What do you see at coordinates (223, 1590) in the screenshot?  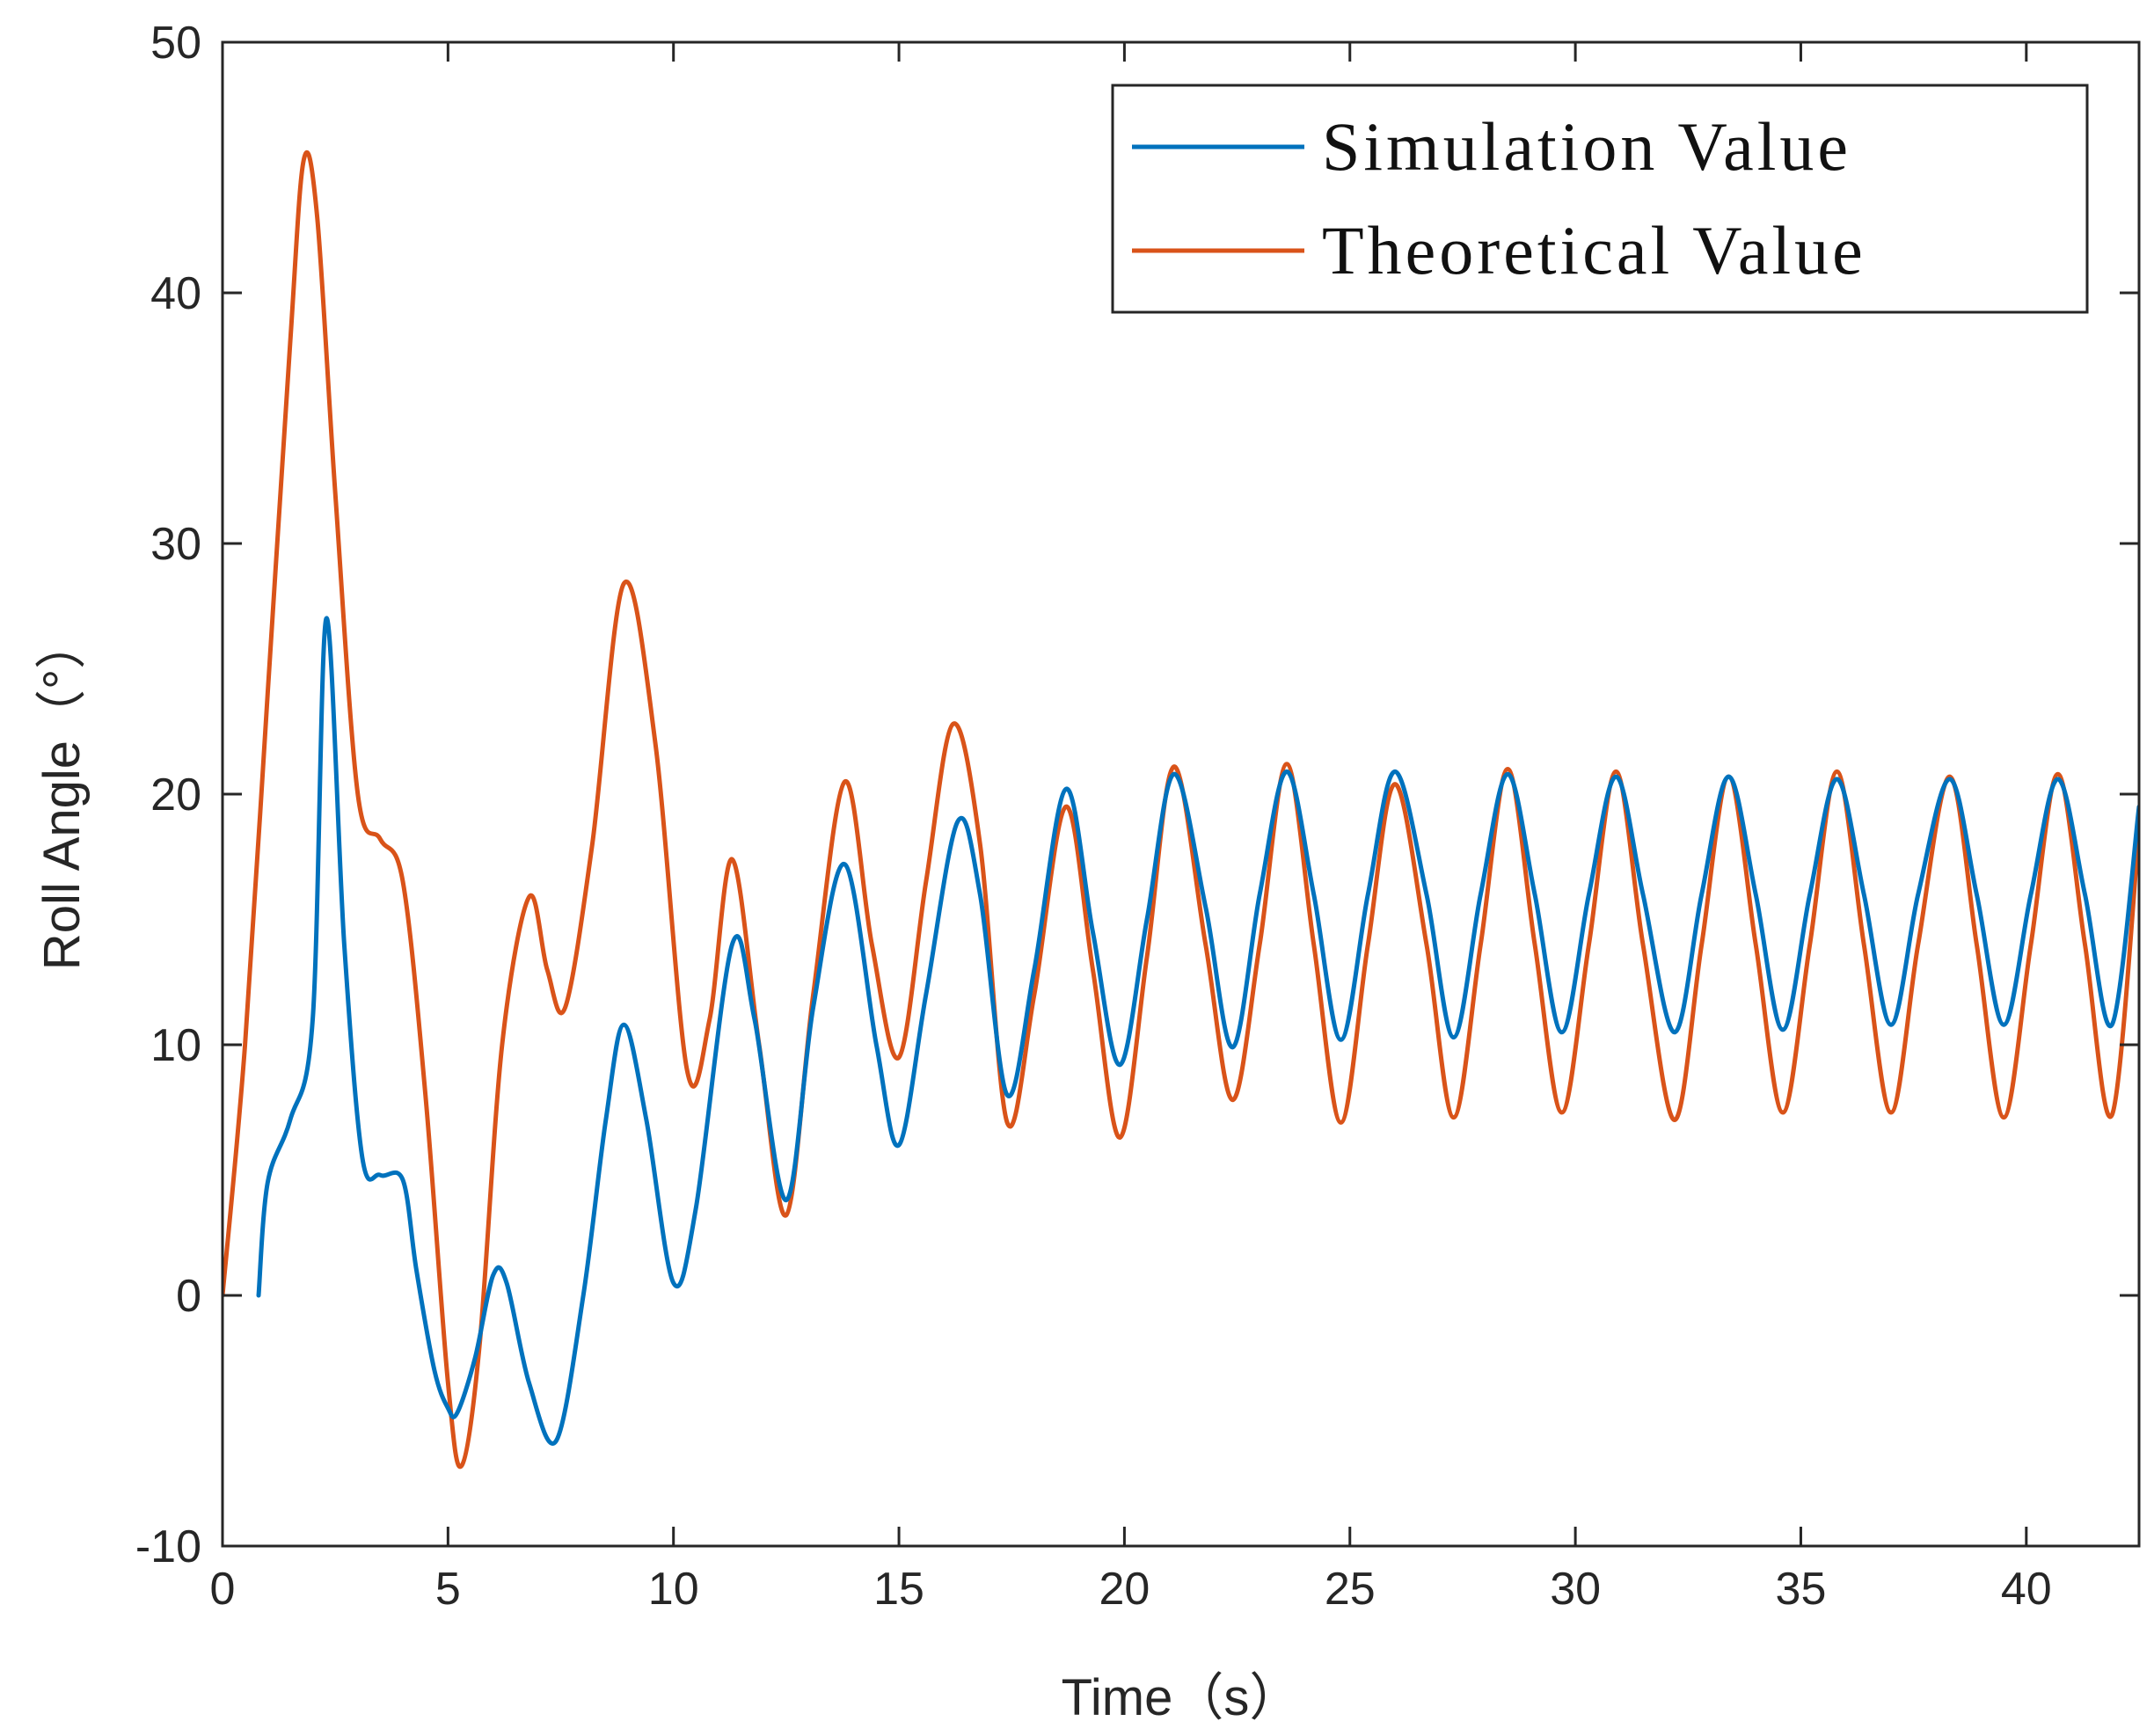 I see `x-tick-label: 0` at bounding box center [223, 1590].